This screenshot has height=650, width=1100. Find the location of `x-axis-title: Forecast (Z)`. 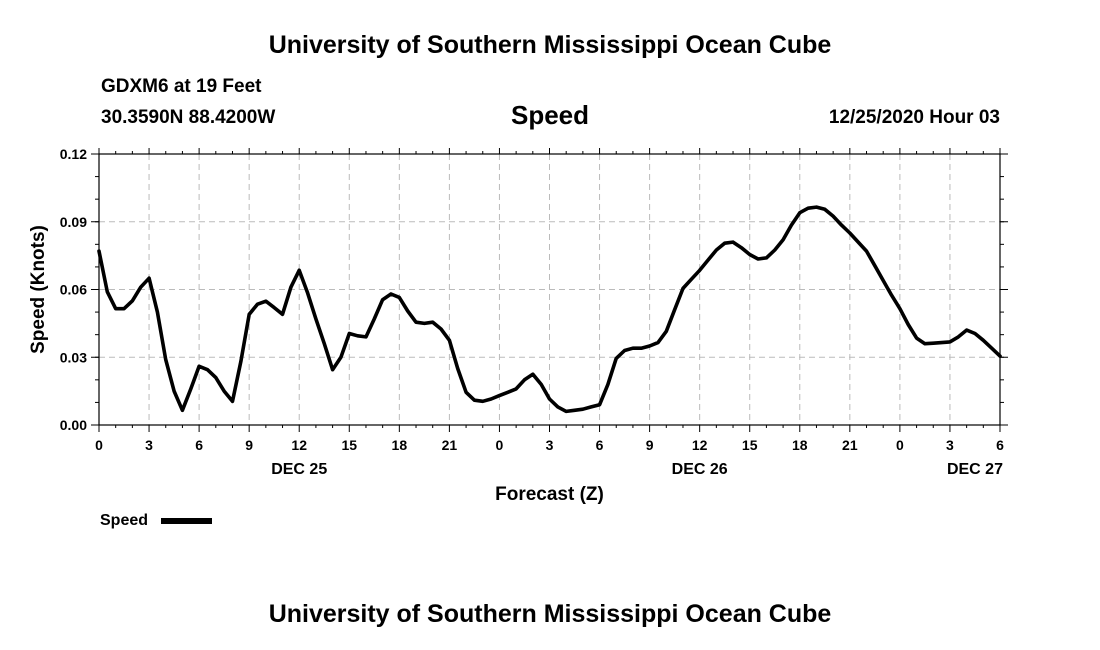

x-axis-title: Forecast (Z) is located at coordinates (549, 494).